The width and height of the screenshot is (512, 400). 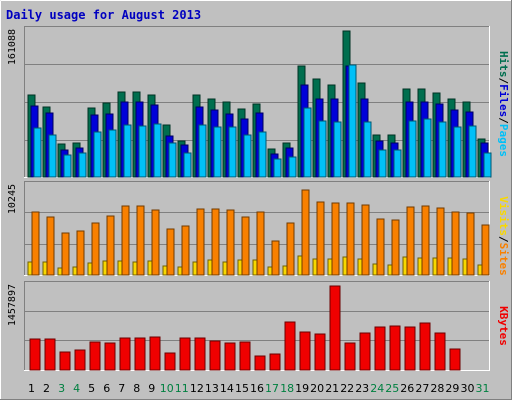 What do you see at coordinates (503, 104) in the screenshot?
I see `panel-series-legend: Hits/Files/Pages` at bounding box center [503, 104].